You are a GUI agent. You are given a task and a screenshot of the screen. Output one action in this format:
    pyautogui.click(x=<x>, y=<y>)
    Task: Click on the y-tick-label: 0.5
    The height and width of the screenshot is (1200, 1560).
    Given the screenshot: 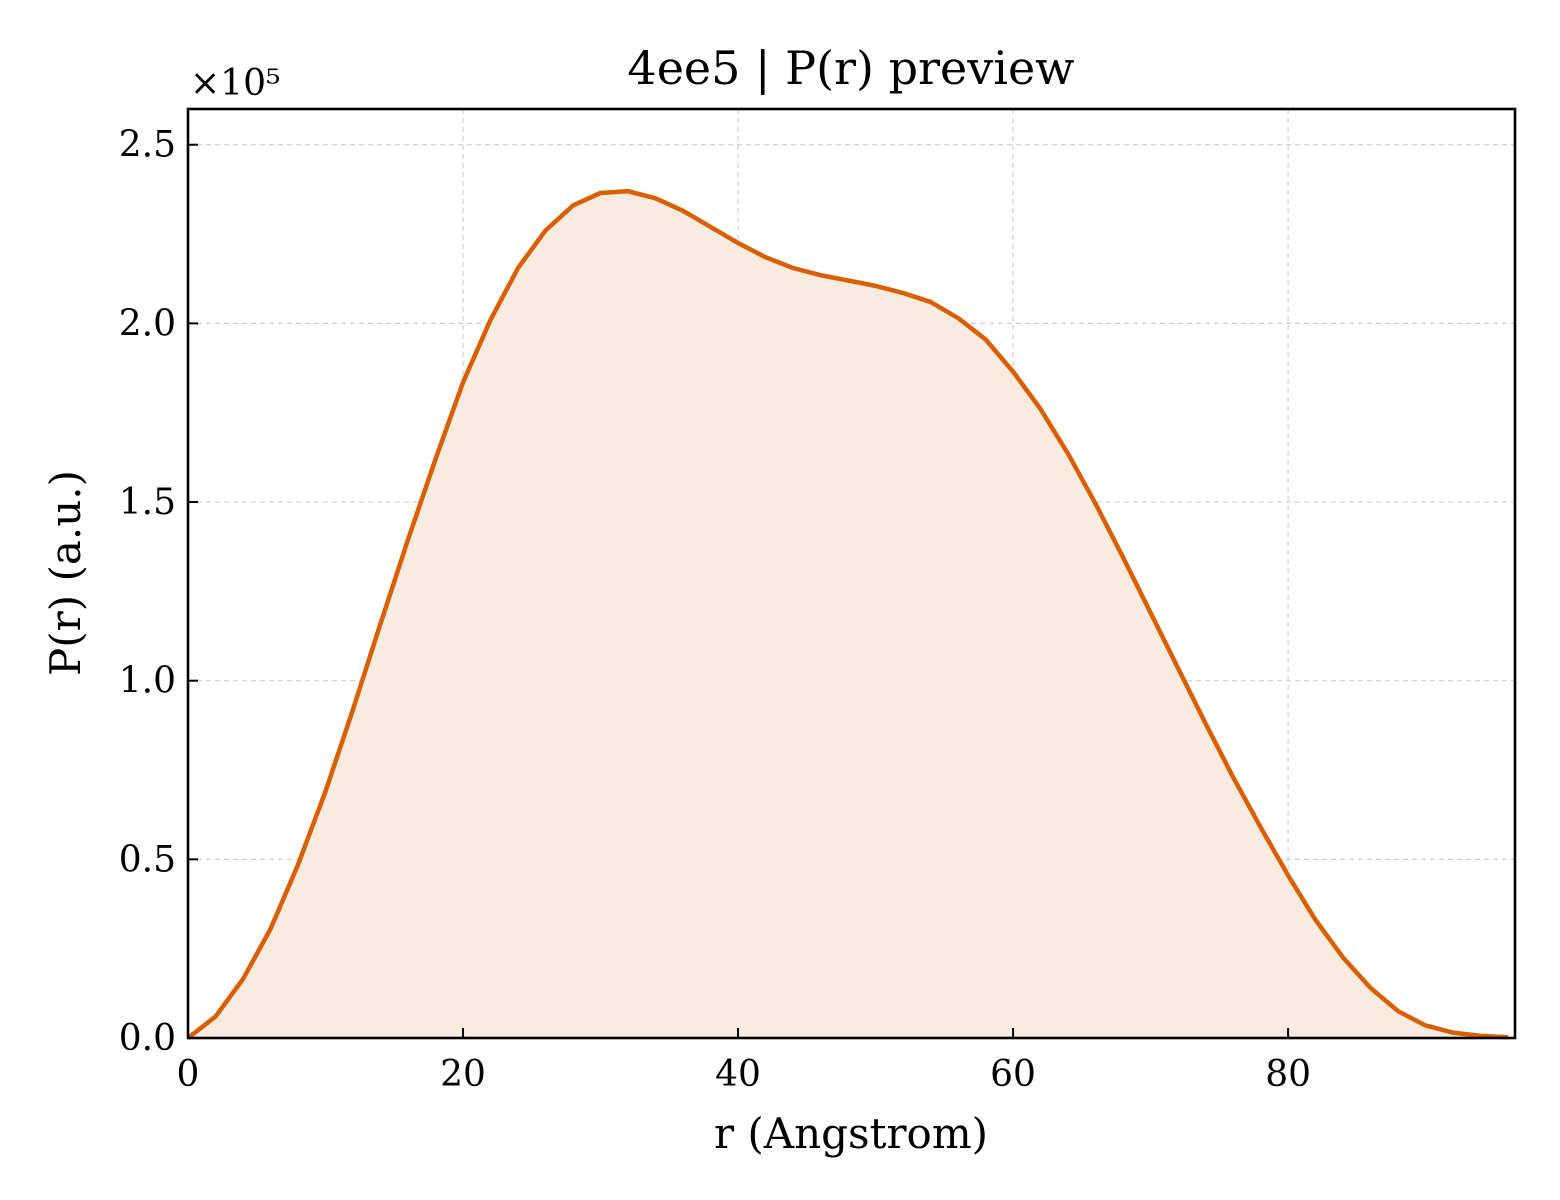 What is the action you would take?
    pyautogui.click(x=147, y=859)
    